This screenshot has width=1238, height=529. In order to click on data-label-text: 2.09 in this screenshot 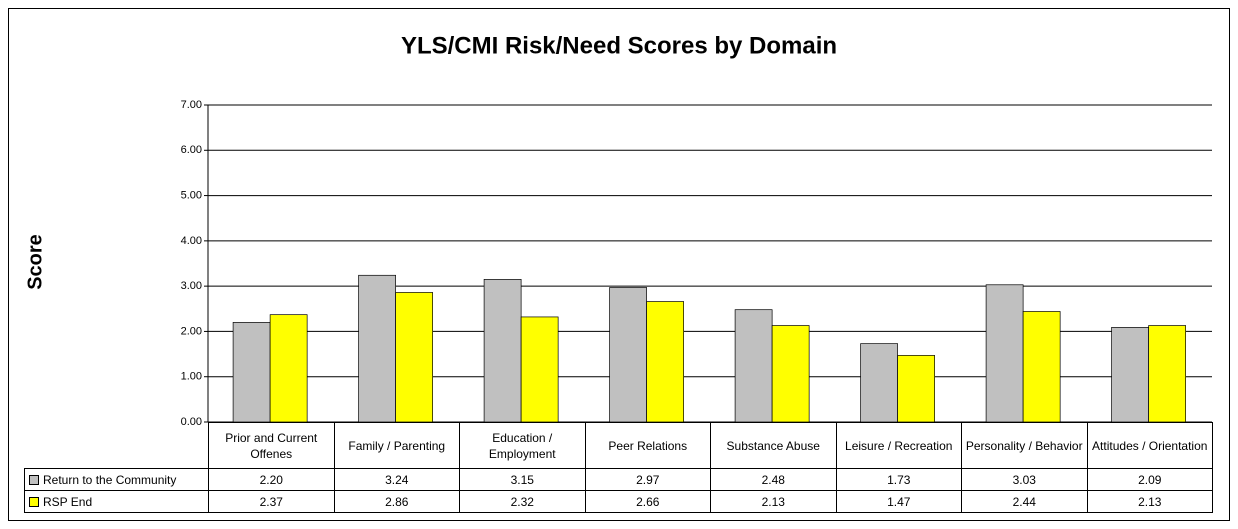, I will do `click(1150, 479)`.